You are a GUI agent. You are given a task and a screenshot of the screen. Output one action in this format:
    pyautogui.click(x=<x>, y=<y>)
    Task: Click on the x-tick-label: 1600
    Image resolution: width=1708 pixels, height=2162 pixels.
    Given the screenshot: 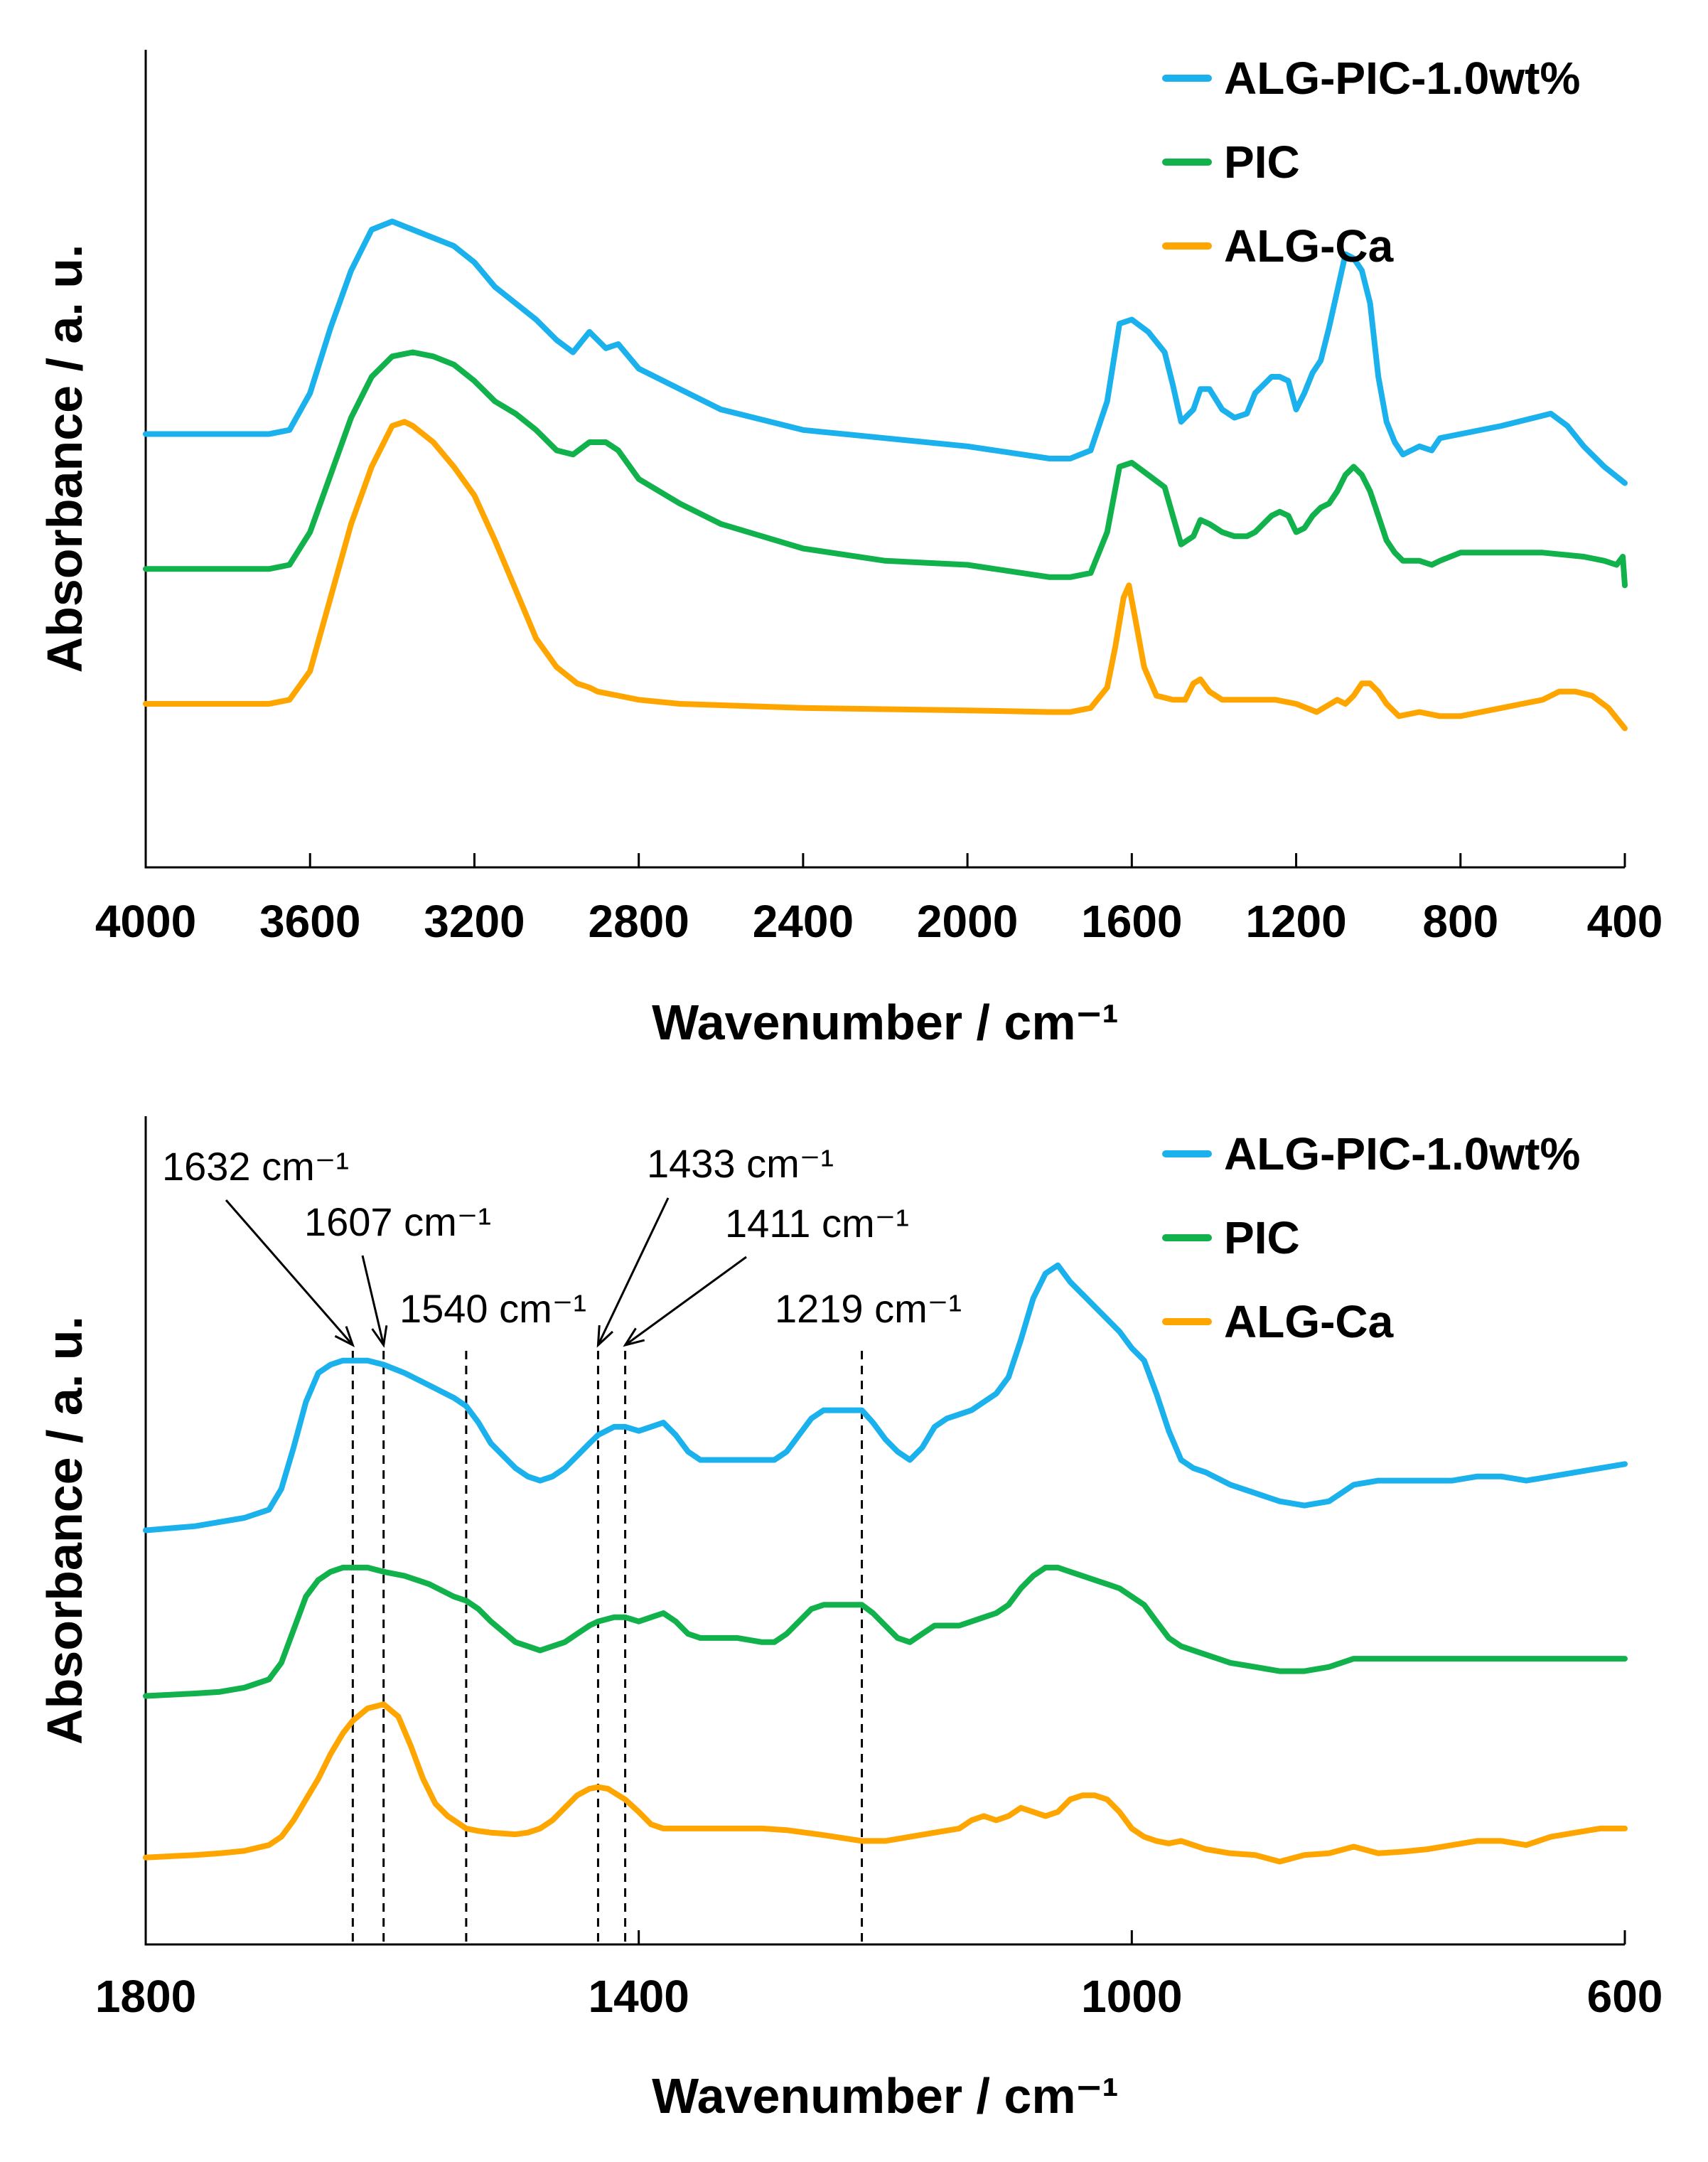 What is the action you would take?
    pyautogui.click(x=1131, y=921)
    